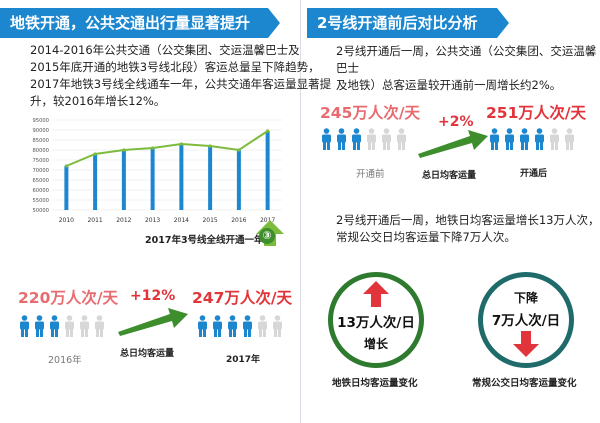 Image resolution: width=600 pixels, height=423 pixels. What do you see at coordinates (40, 141) in the screenshot?
I see `y-tick-label: 85000` at bounding box center [40, 141].